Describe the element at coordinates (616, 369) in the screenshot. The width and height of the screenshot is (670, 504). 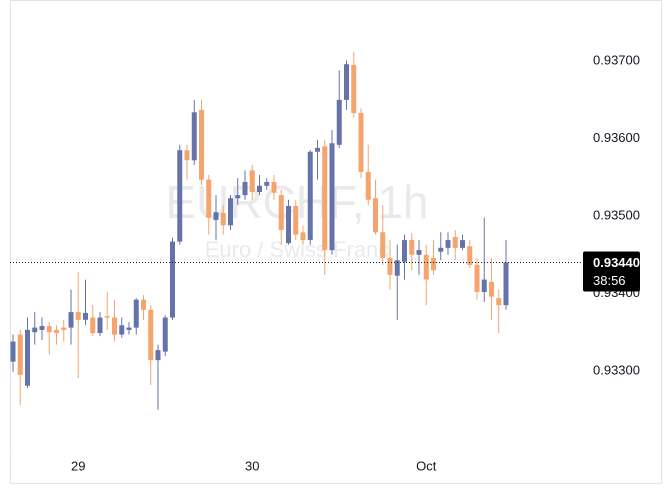
I see `y-tick-label: 0.93300` at that location.